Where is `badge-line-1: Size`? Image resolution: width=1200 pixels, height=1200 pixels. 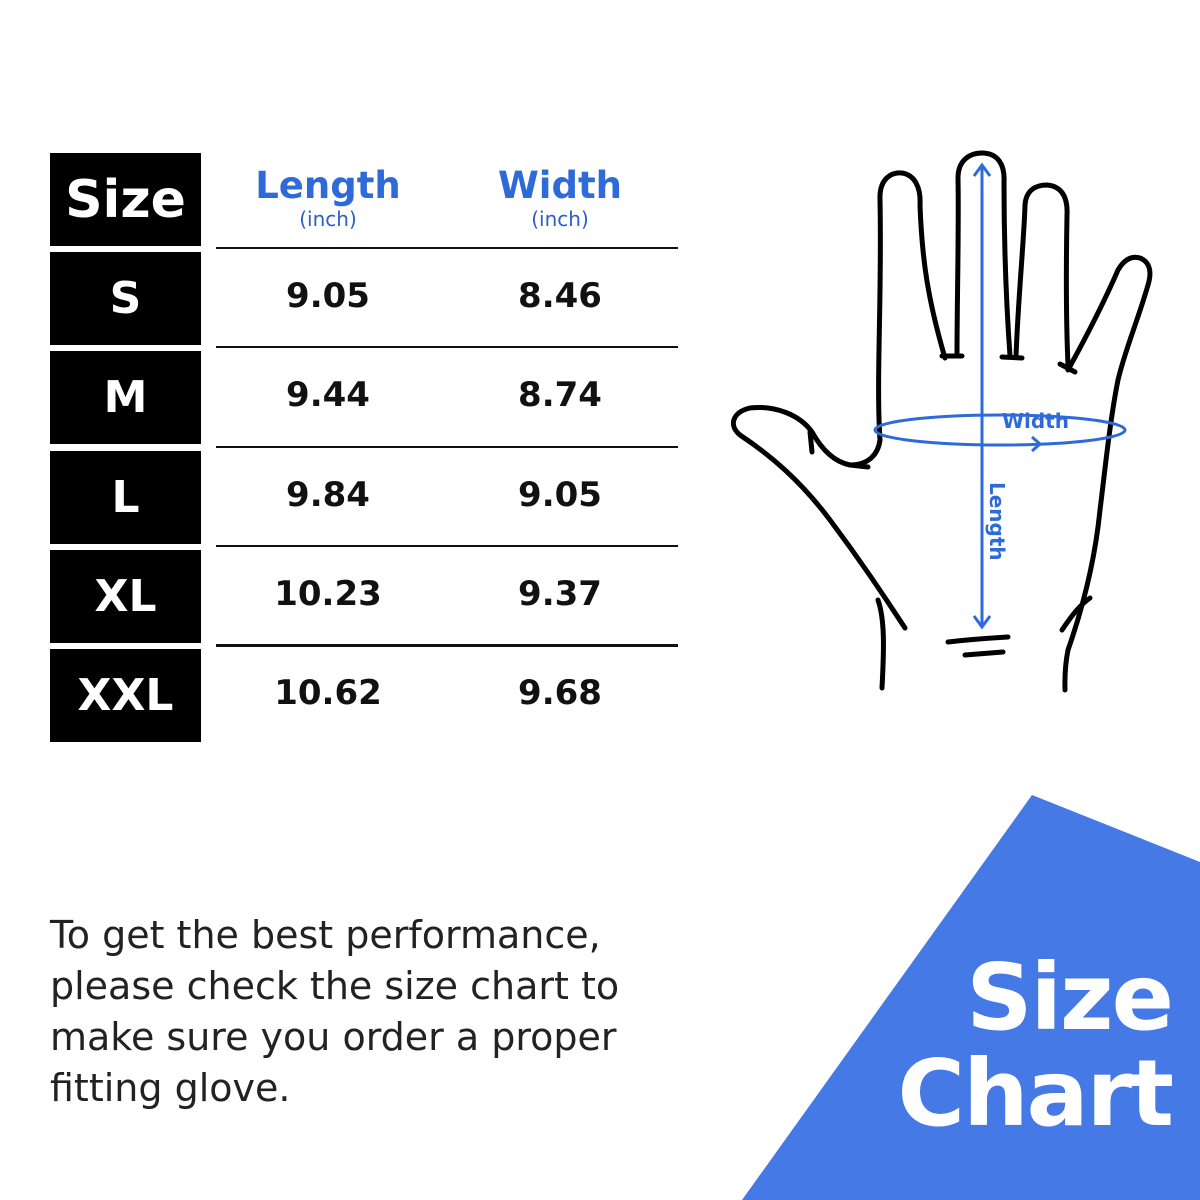
badge-line-1: Size is located at coordinates (1070, 997).